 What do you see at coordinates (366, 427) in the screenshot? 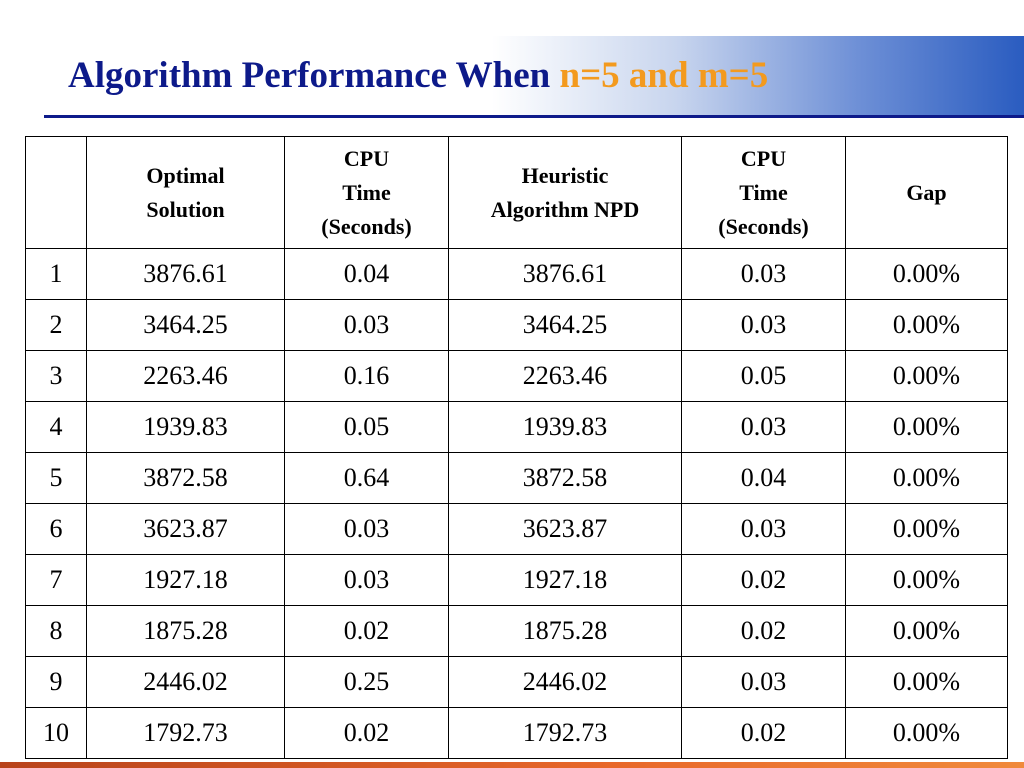
I see `cell-cpu-time-optimal: 0.05` at bounding box center [366, 427].